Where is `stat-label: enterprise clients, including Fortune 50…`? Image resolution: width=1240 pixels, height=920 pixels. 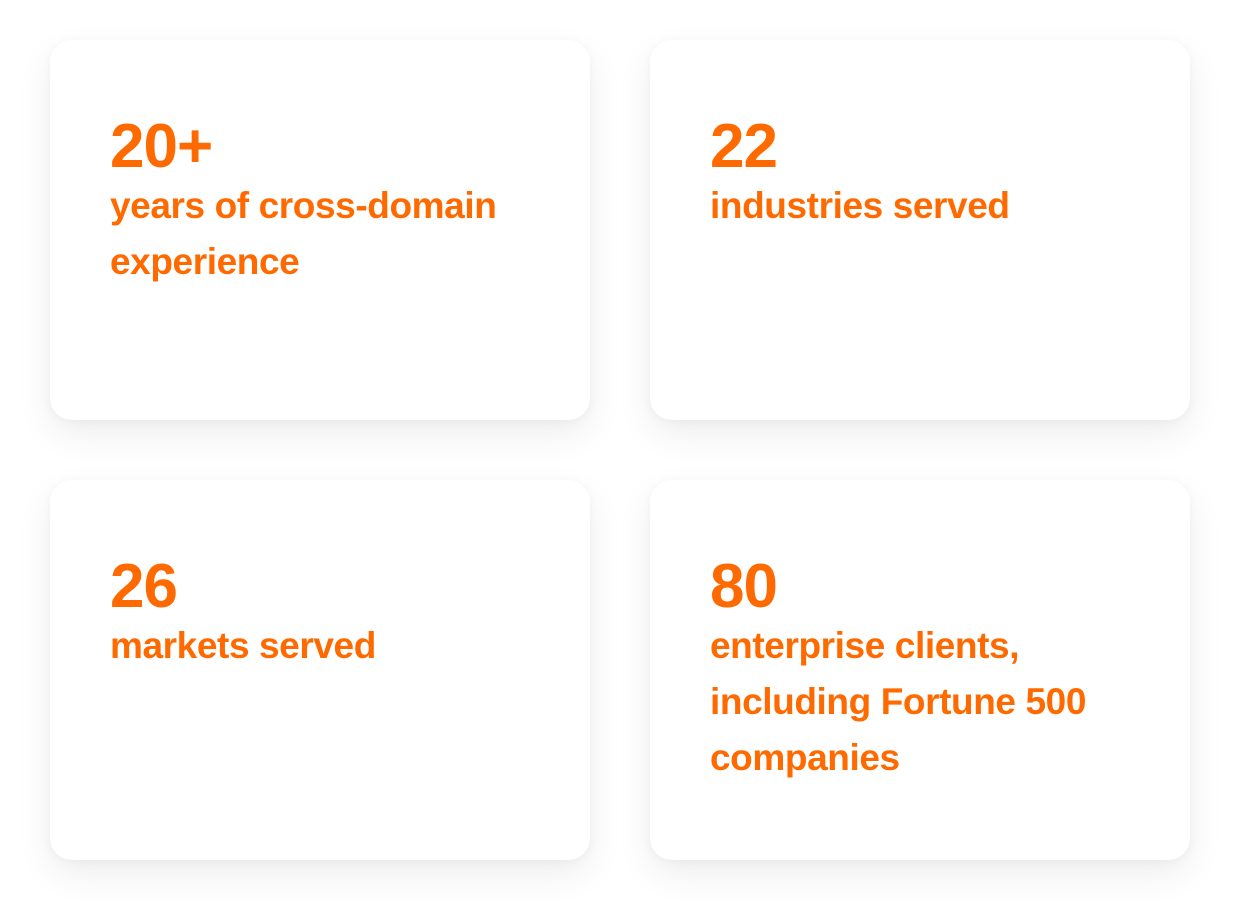 stat-label: enterprise clients, including Fortune 50… is located at coordinates (898, 701).